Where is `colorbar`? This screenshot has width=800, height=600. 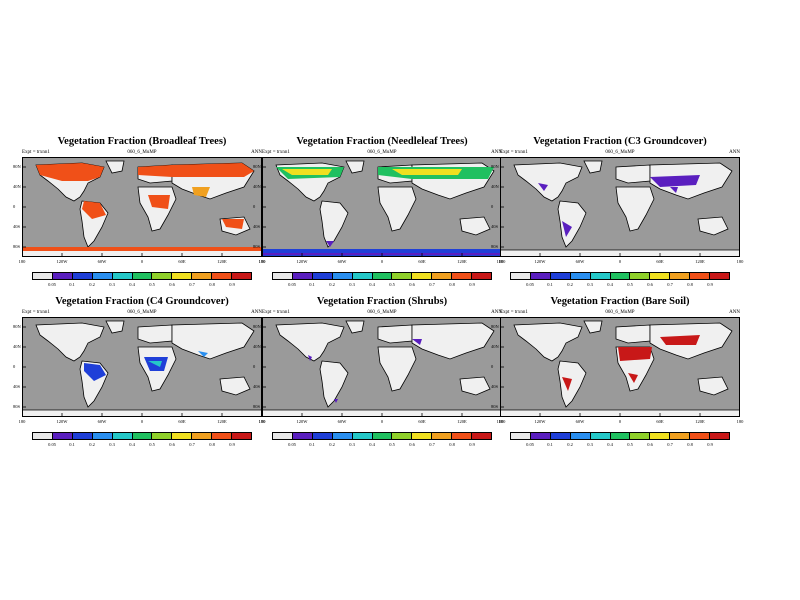 colorbar is located at coordinates (142, 276).